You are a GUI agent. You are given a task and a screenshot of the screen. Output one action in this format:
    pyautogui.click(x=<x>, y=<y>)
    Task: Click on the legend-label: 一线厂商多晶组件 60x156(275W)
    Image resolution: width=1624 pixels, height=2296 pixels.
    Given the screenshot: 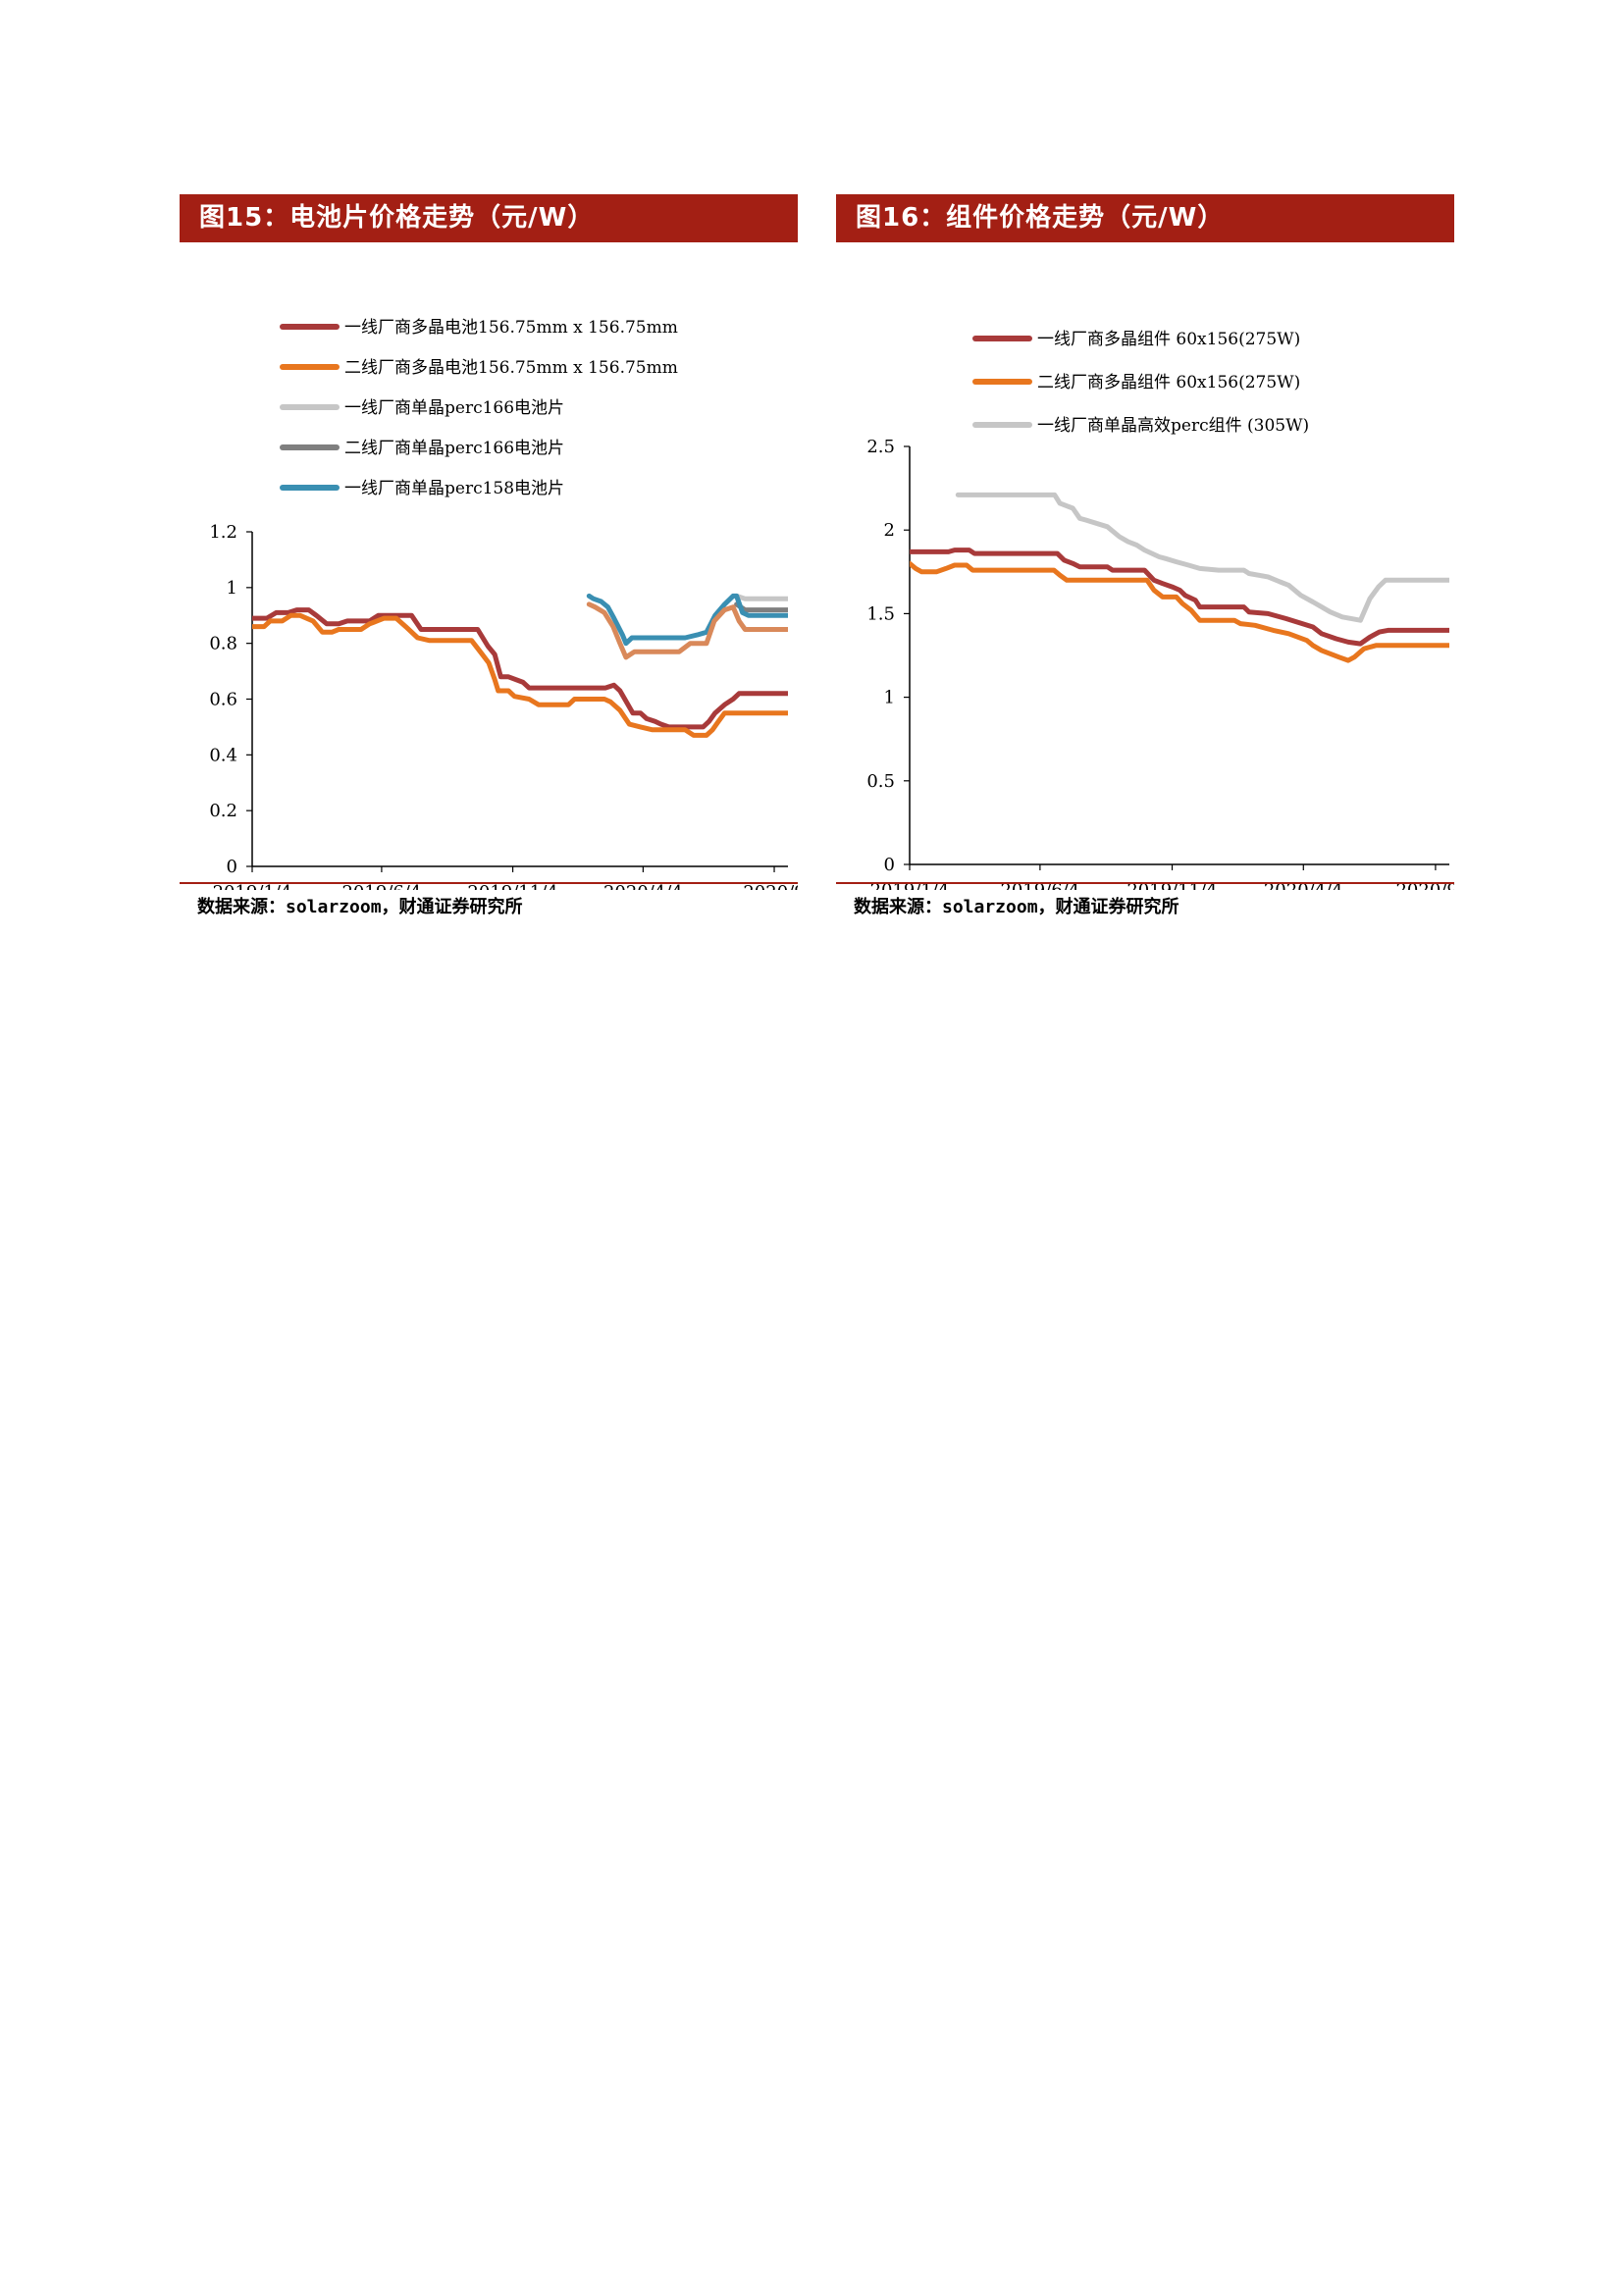 What is the action you would take?
    pyautogui.click(x=1168, y=339)
    